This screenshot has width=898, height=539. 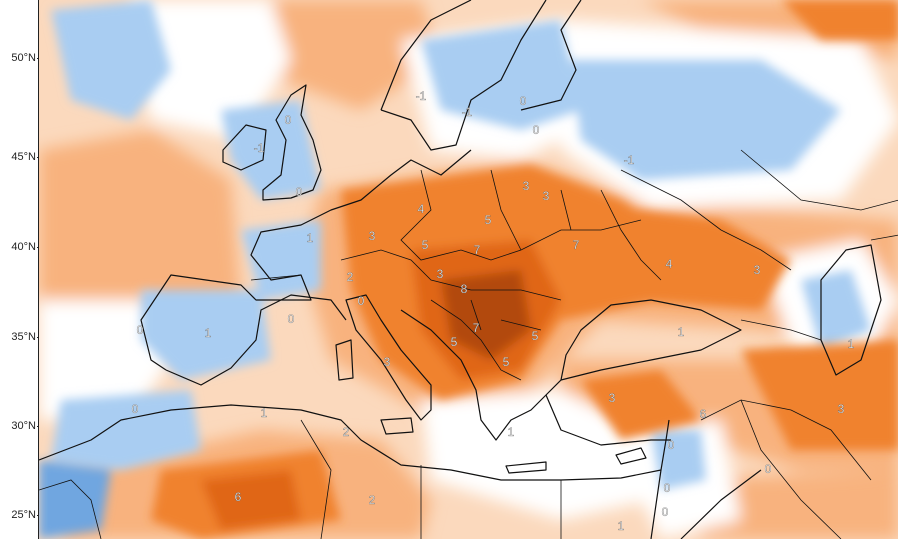 I want to click on lat-label-25n: 25°N, so click(x=23, y=515).